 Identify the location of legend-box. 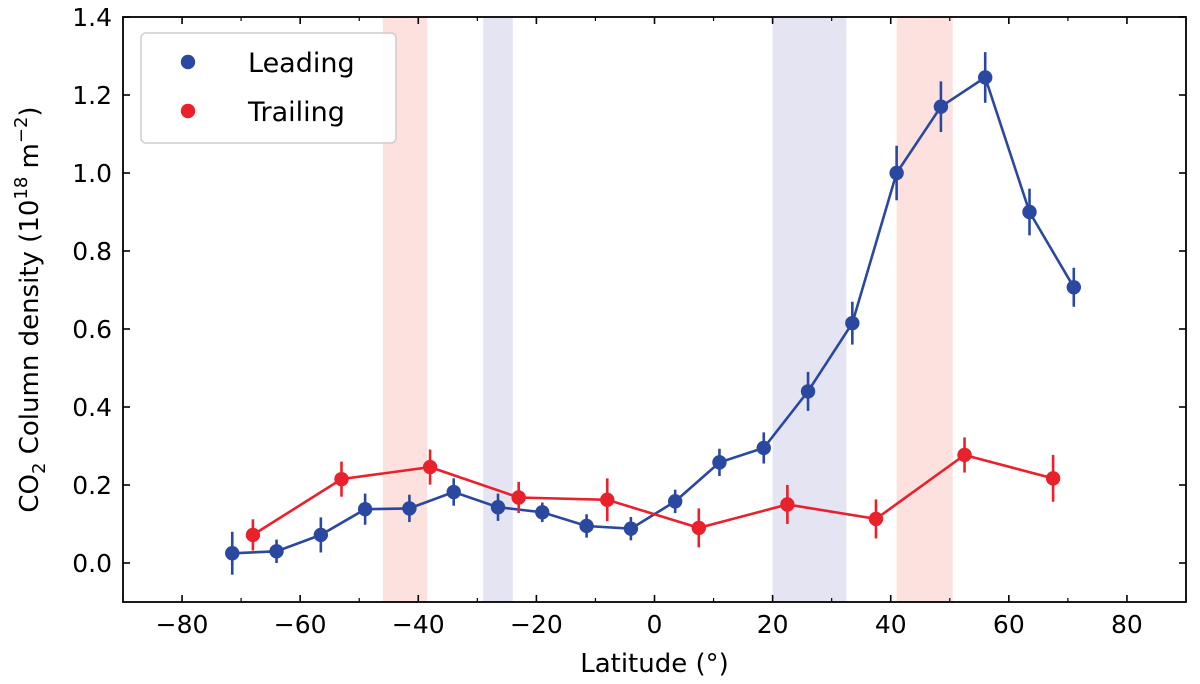
(268, 88).